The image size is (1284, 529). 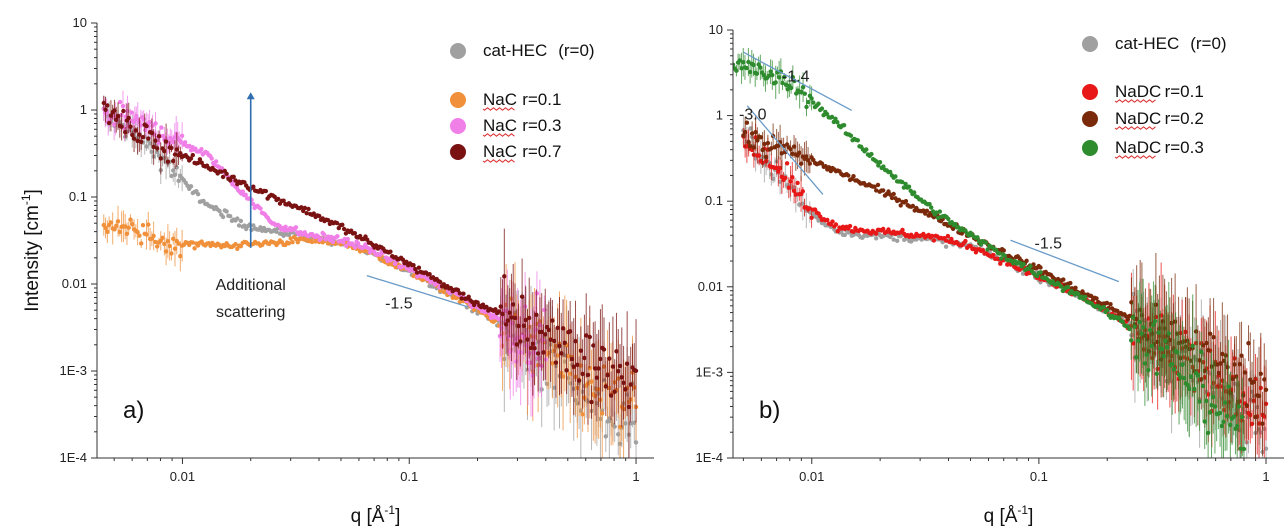 I want to click on legend-label-name: NaDC, so click(x=1138, y=118).